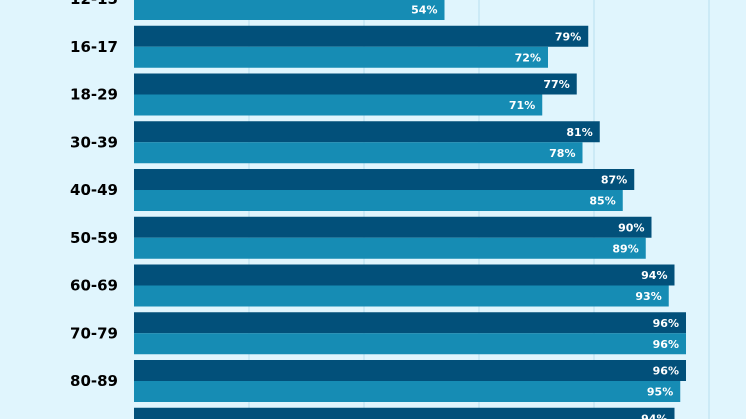 This screenshot has height=419, width=746. Describe the element at coordinates (94, 4) in the screenshot. I see `category-label: 12-15` at that location.